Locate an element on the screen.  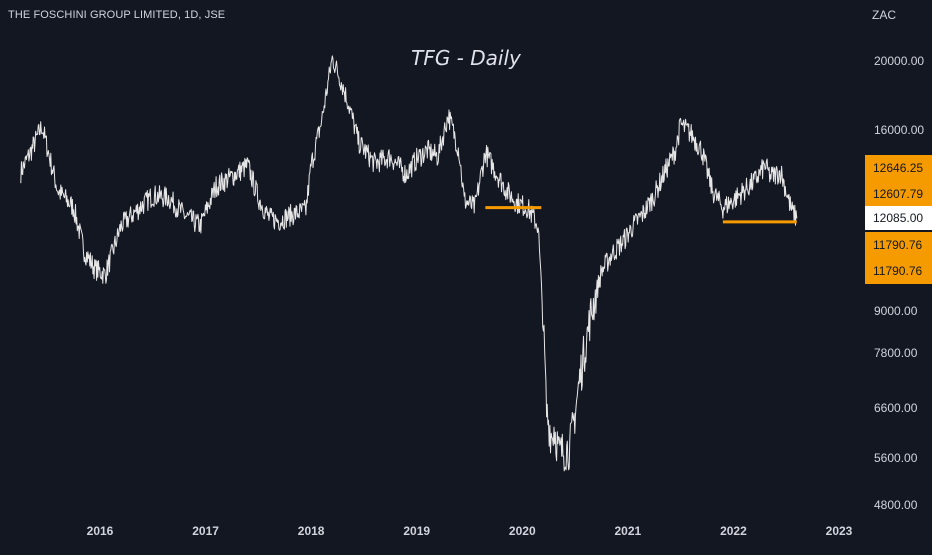
price-label-text: 12607.79 is located at coordinates (898, 194).